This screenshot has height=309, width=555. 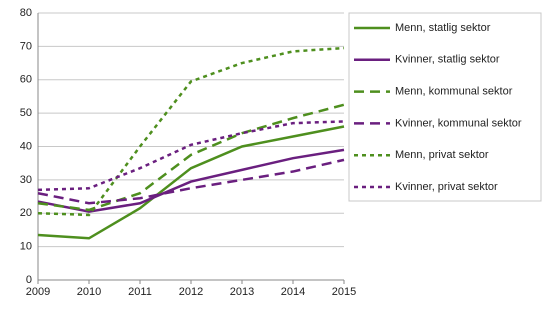 What do you see at coordinates (29, 280) in the screenshot?
I see `y-tick-label: 0` at bounding box center [29, 280].